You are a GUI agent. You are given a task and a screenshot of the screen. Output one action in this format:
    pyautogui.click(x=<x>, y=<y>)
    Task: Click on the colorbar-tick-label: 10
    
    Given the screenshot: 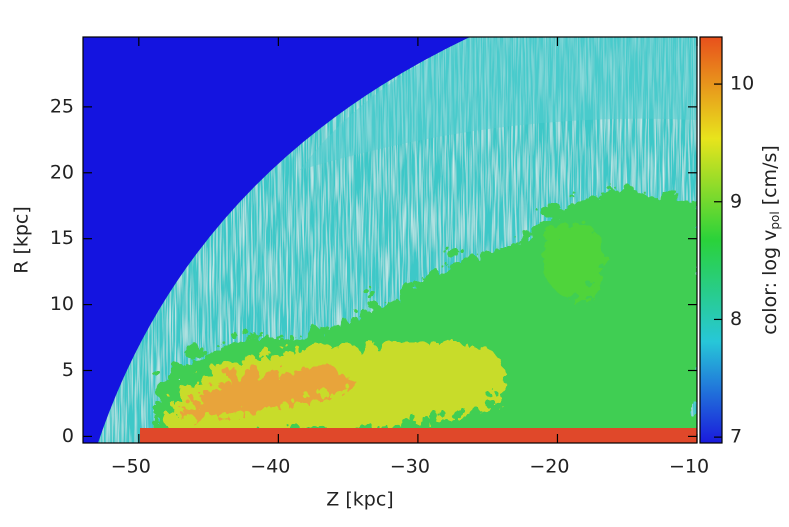 What is the action you would take?
    pyautogui.click(x=742, y=84)
    